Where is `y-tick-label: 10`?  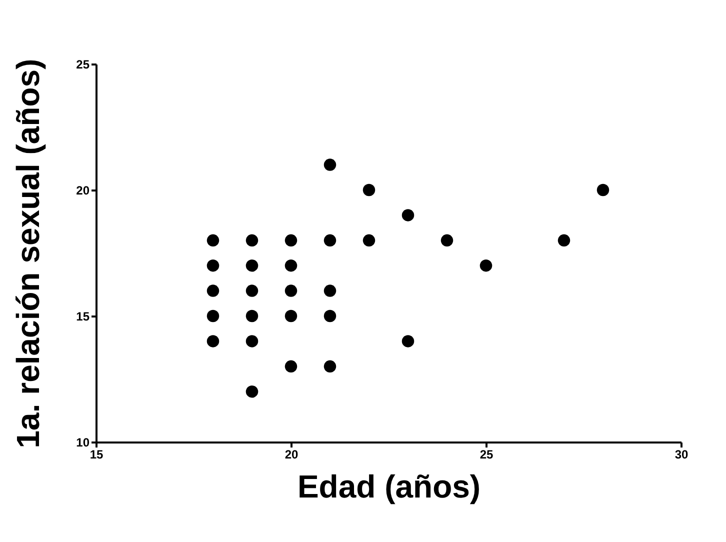 y-tick-label: 10 is located at coordinates (83, 443).